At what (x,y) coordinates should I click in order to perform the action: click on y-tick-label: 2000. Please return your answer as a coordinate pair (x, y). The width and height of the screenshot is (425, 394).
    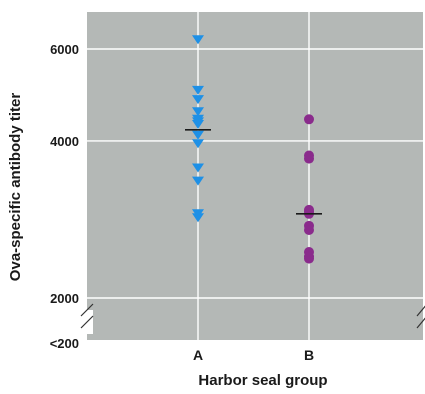
    Looking at the image, I should click on (64, 298).